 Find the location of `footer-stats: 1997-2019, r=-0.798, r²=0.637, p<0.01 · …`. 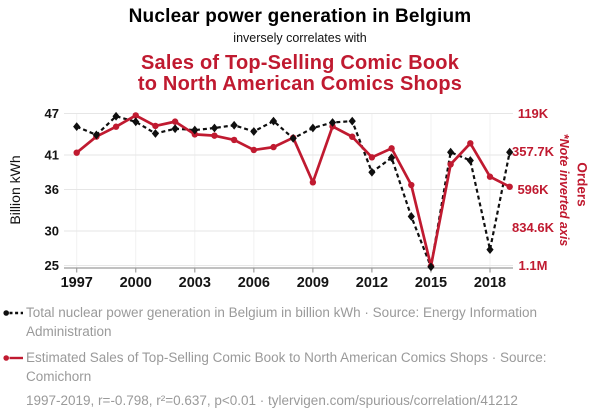

footer-stats: 1997-2019, r=-0.798, r²=0.637, p<0.01 · … is located at coordinates (272, 400).